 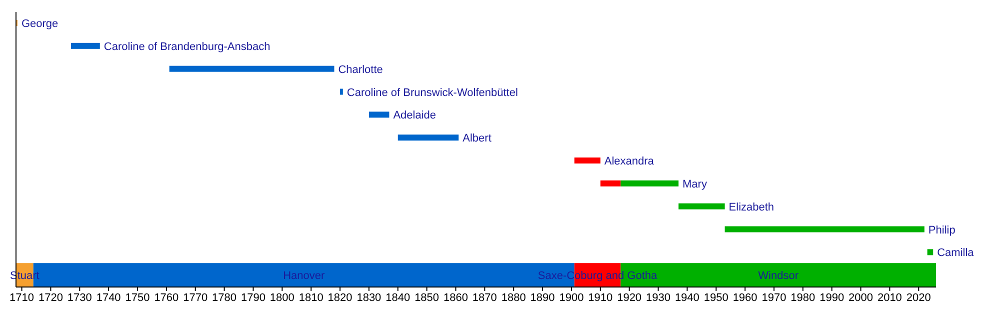 What do you see at coordinates (187, 46) in the screenshot?
I see `y-tick-label: Caroline of Brandenburg-Ansbach` at bounding box center [187, 46].